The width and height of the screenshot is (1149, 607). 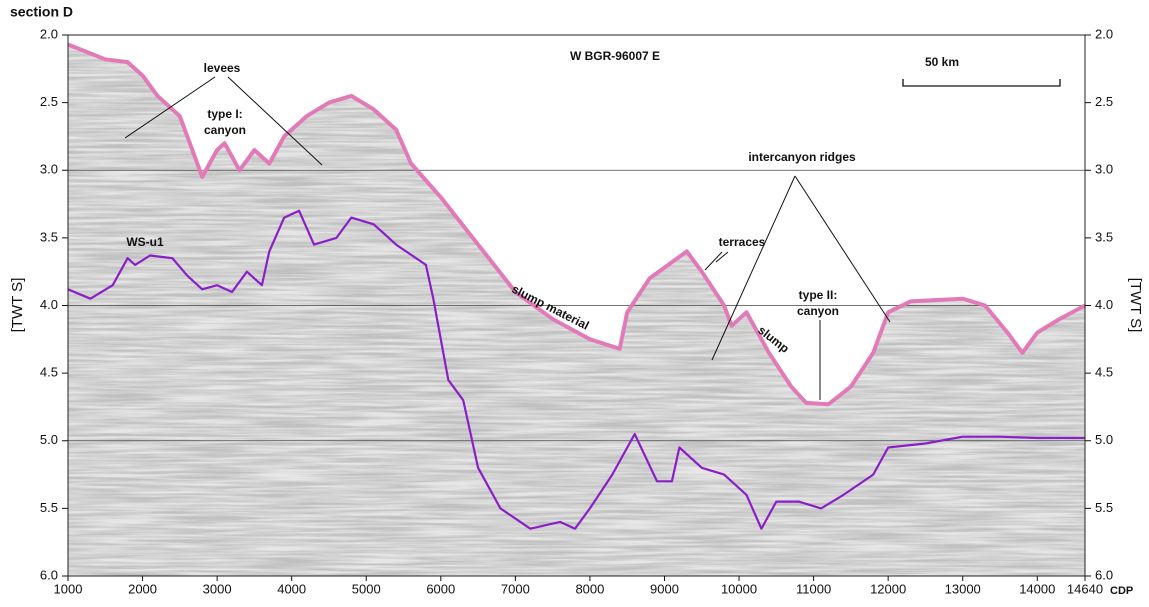 What do you see at coordinates (615, 56) in the screenshot?
I see `section-label: W BGR-96007 E` at bounding box center [615, 56].